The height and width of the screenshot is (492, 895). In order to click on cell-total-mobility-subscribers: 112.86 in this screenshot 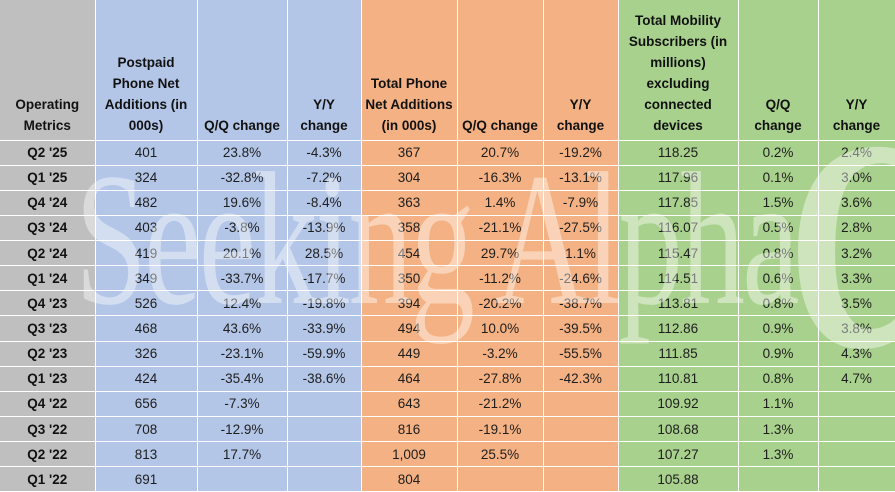, I will do `click(678, 328)`.